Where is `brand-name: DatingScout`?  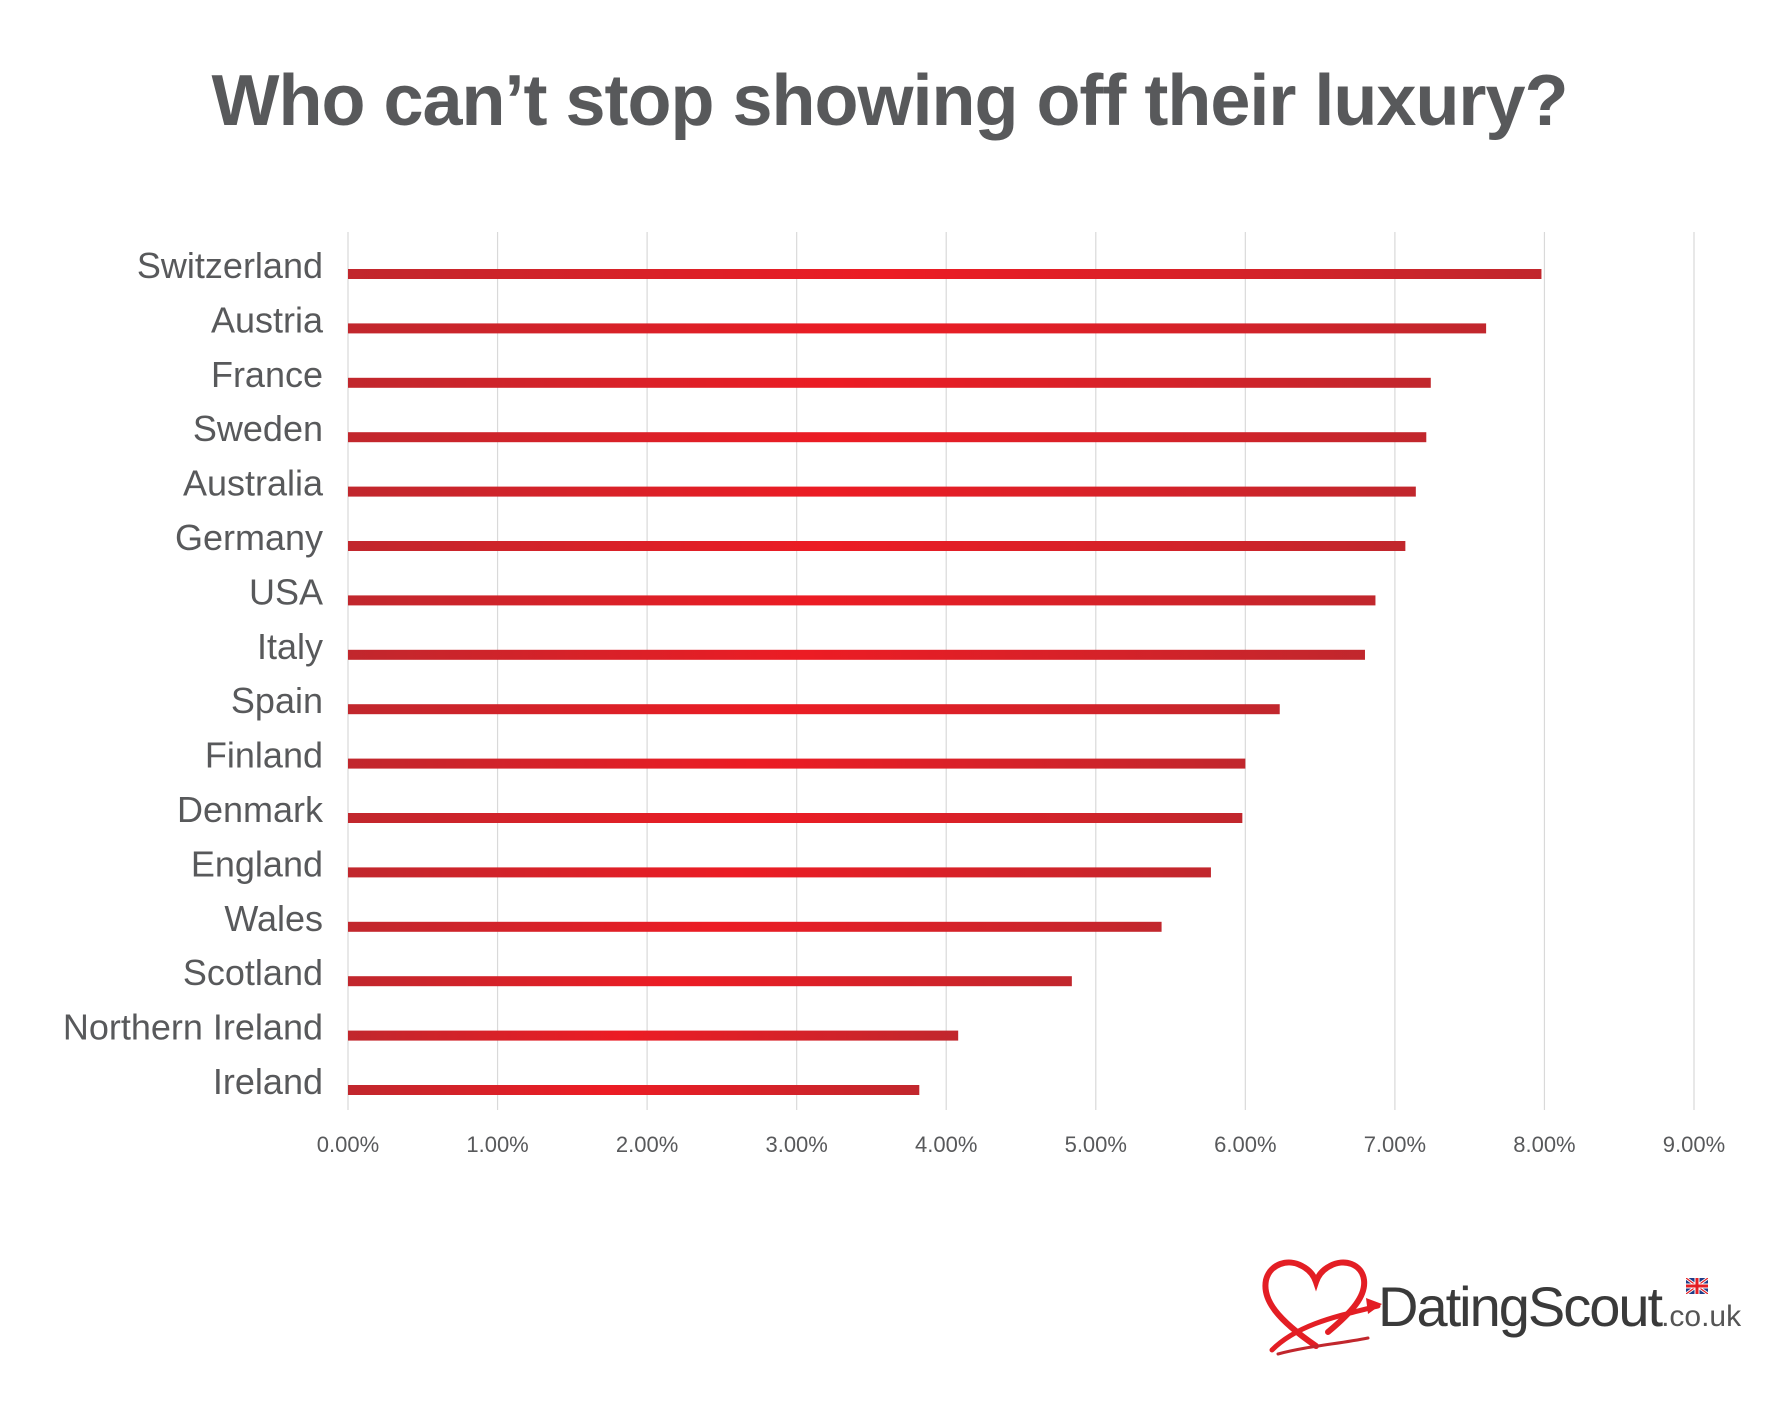 brand-name: DatingScout is located at coordinates (1520, 1306).